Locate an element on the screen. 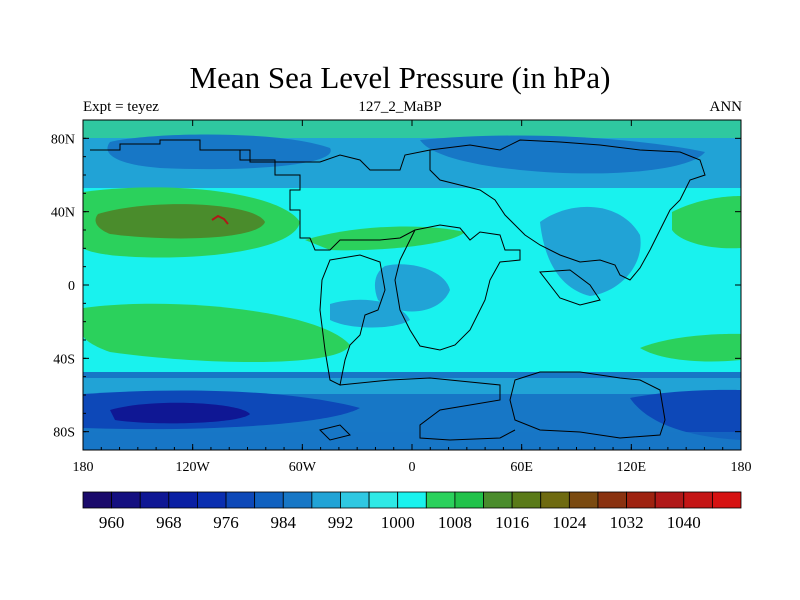 This screenshot has width=800, height=600. coast-americas-north is located at coordinates (253, 195).